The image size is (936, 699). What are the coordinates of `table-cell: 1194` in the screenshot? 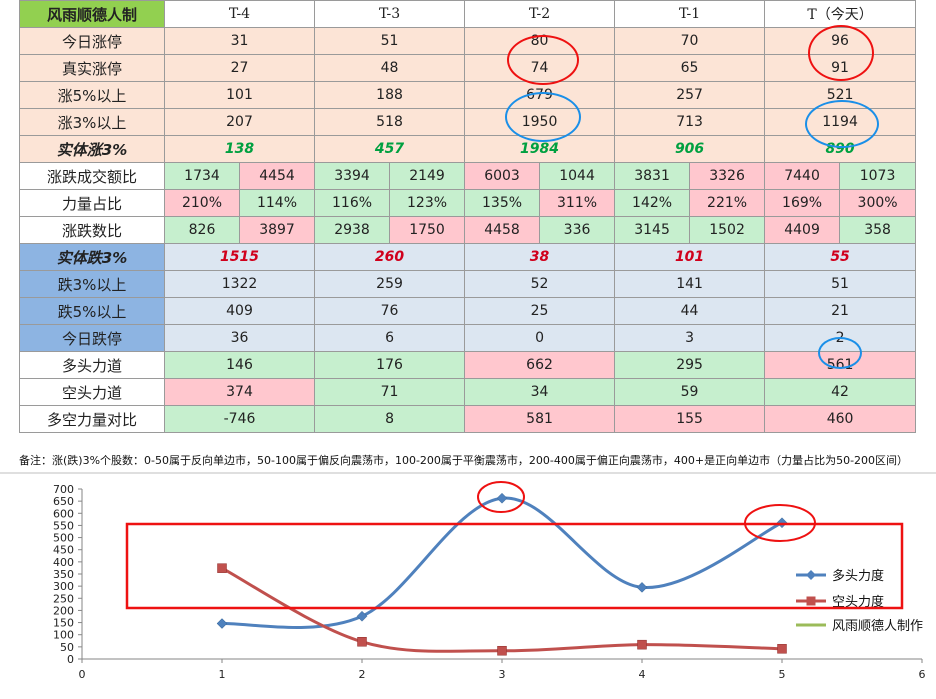 It's located at (840, 122).